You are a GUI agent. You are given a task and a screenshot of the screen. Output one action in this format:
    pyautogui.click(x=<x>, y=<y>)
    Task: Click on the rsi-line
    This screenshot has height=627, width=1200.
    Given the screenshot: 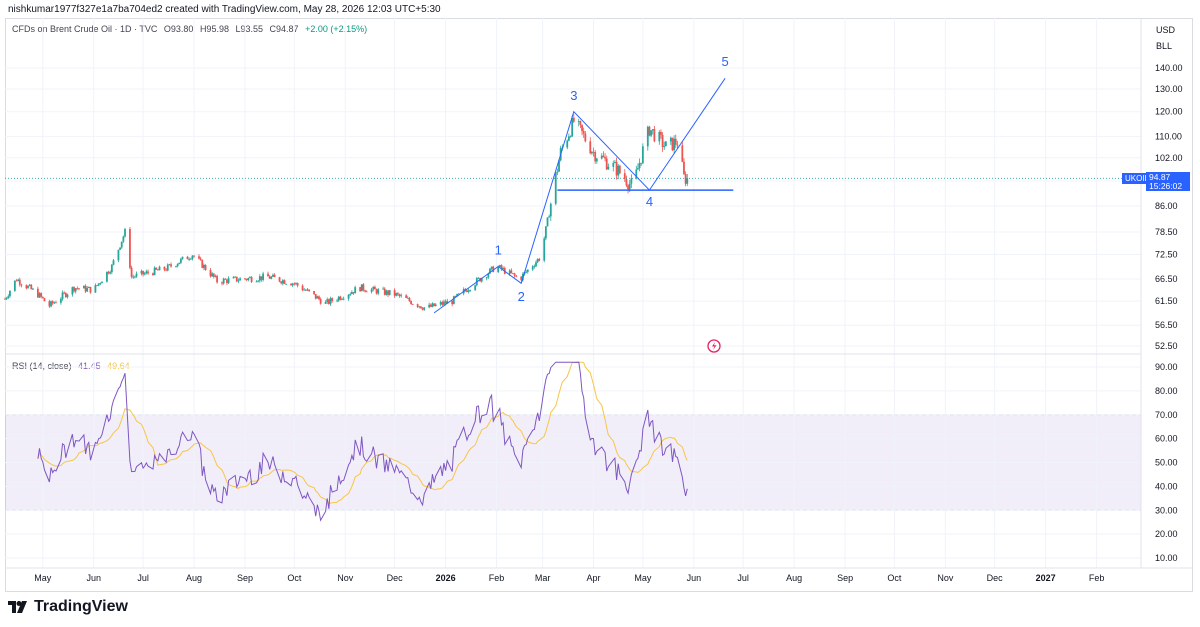 What is the action you would take?
    pyautogui.click(x=362, y=441)
    